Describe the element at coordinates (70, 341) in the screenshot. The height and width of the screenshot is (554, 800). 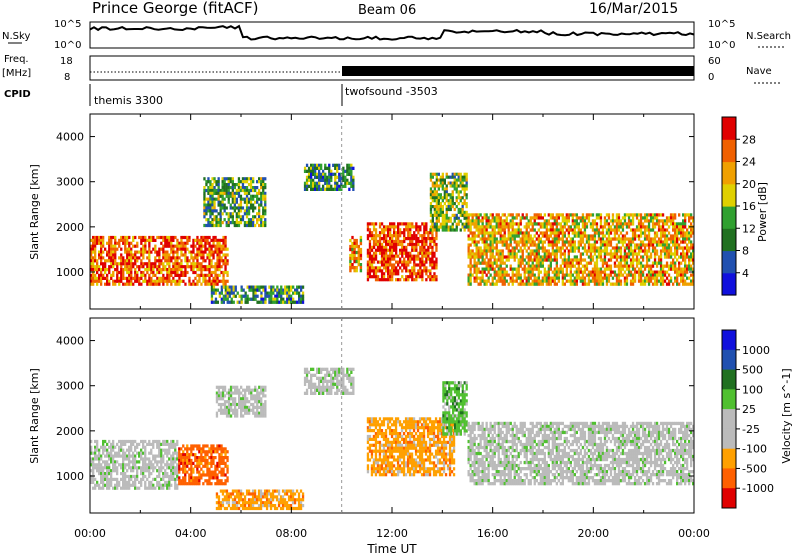
I see `velocity-ytick-label: 4000` at that location.